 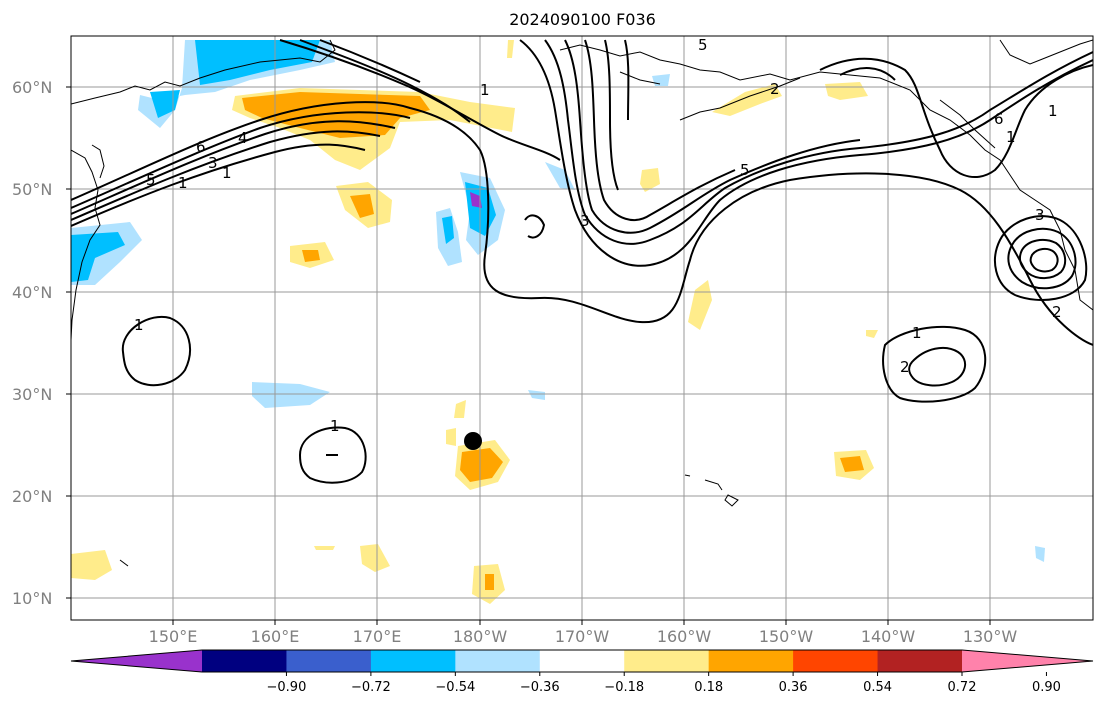 I want to click on anomaly-yellow-tiny2, so click(x=872, y=334).